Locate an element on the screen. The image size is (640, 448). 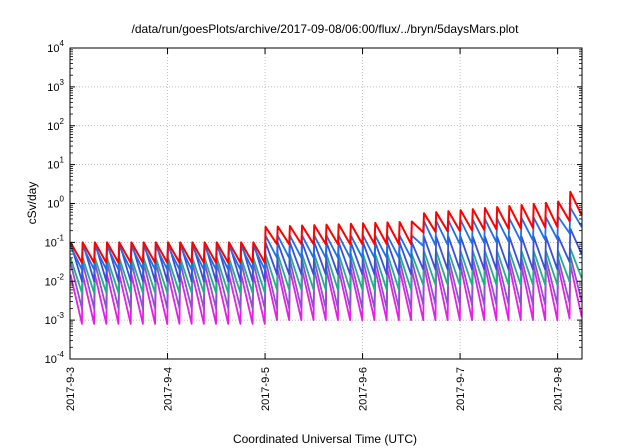
y-tick-label: 10⁻³ is located at coordinates (55, 319).